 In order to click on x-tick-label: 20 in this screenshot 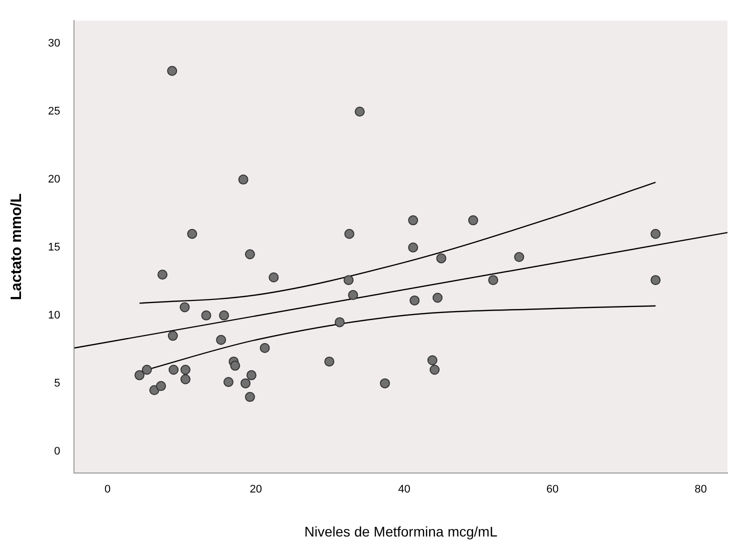, I will do `click(256, 490)`.